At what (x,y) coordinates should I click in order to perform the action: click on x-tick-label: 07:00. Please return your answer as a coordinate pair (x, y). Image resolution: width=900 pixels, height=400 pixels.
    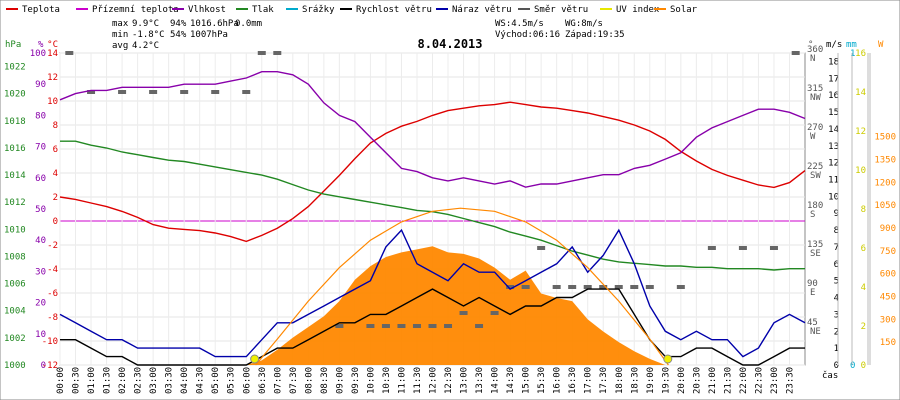
    Looking at the image, I should click on (278, 380).